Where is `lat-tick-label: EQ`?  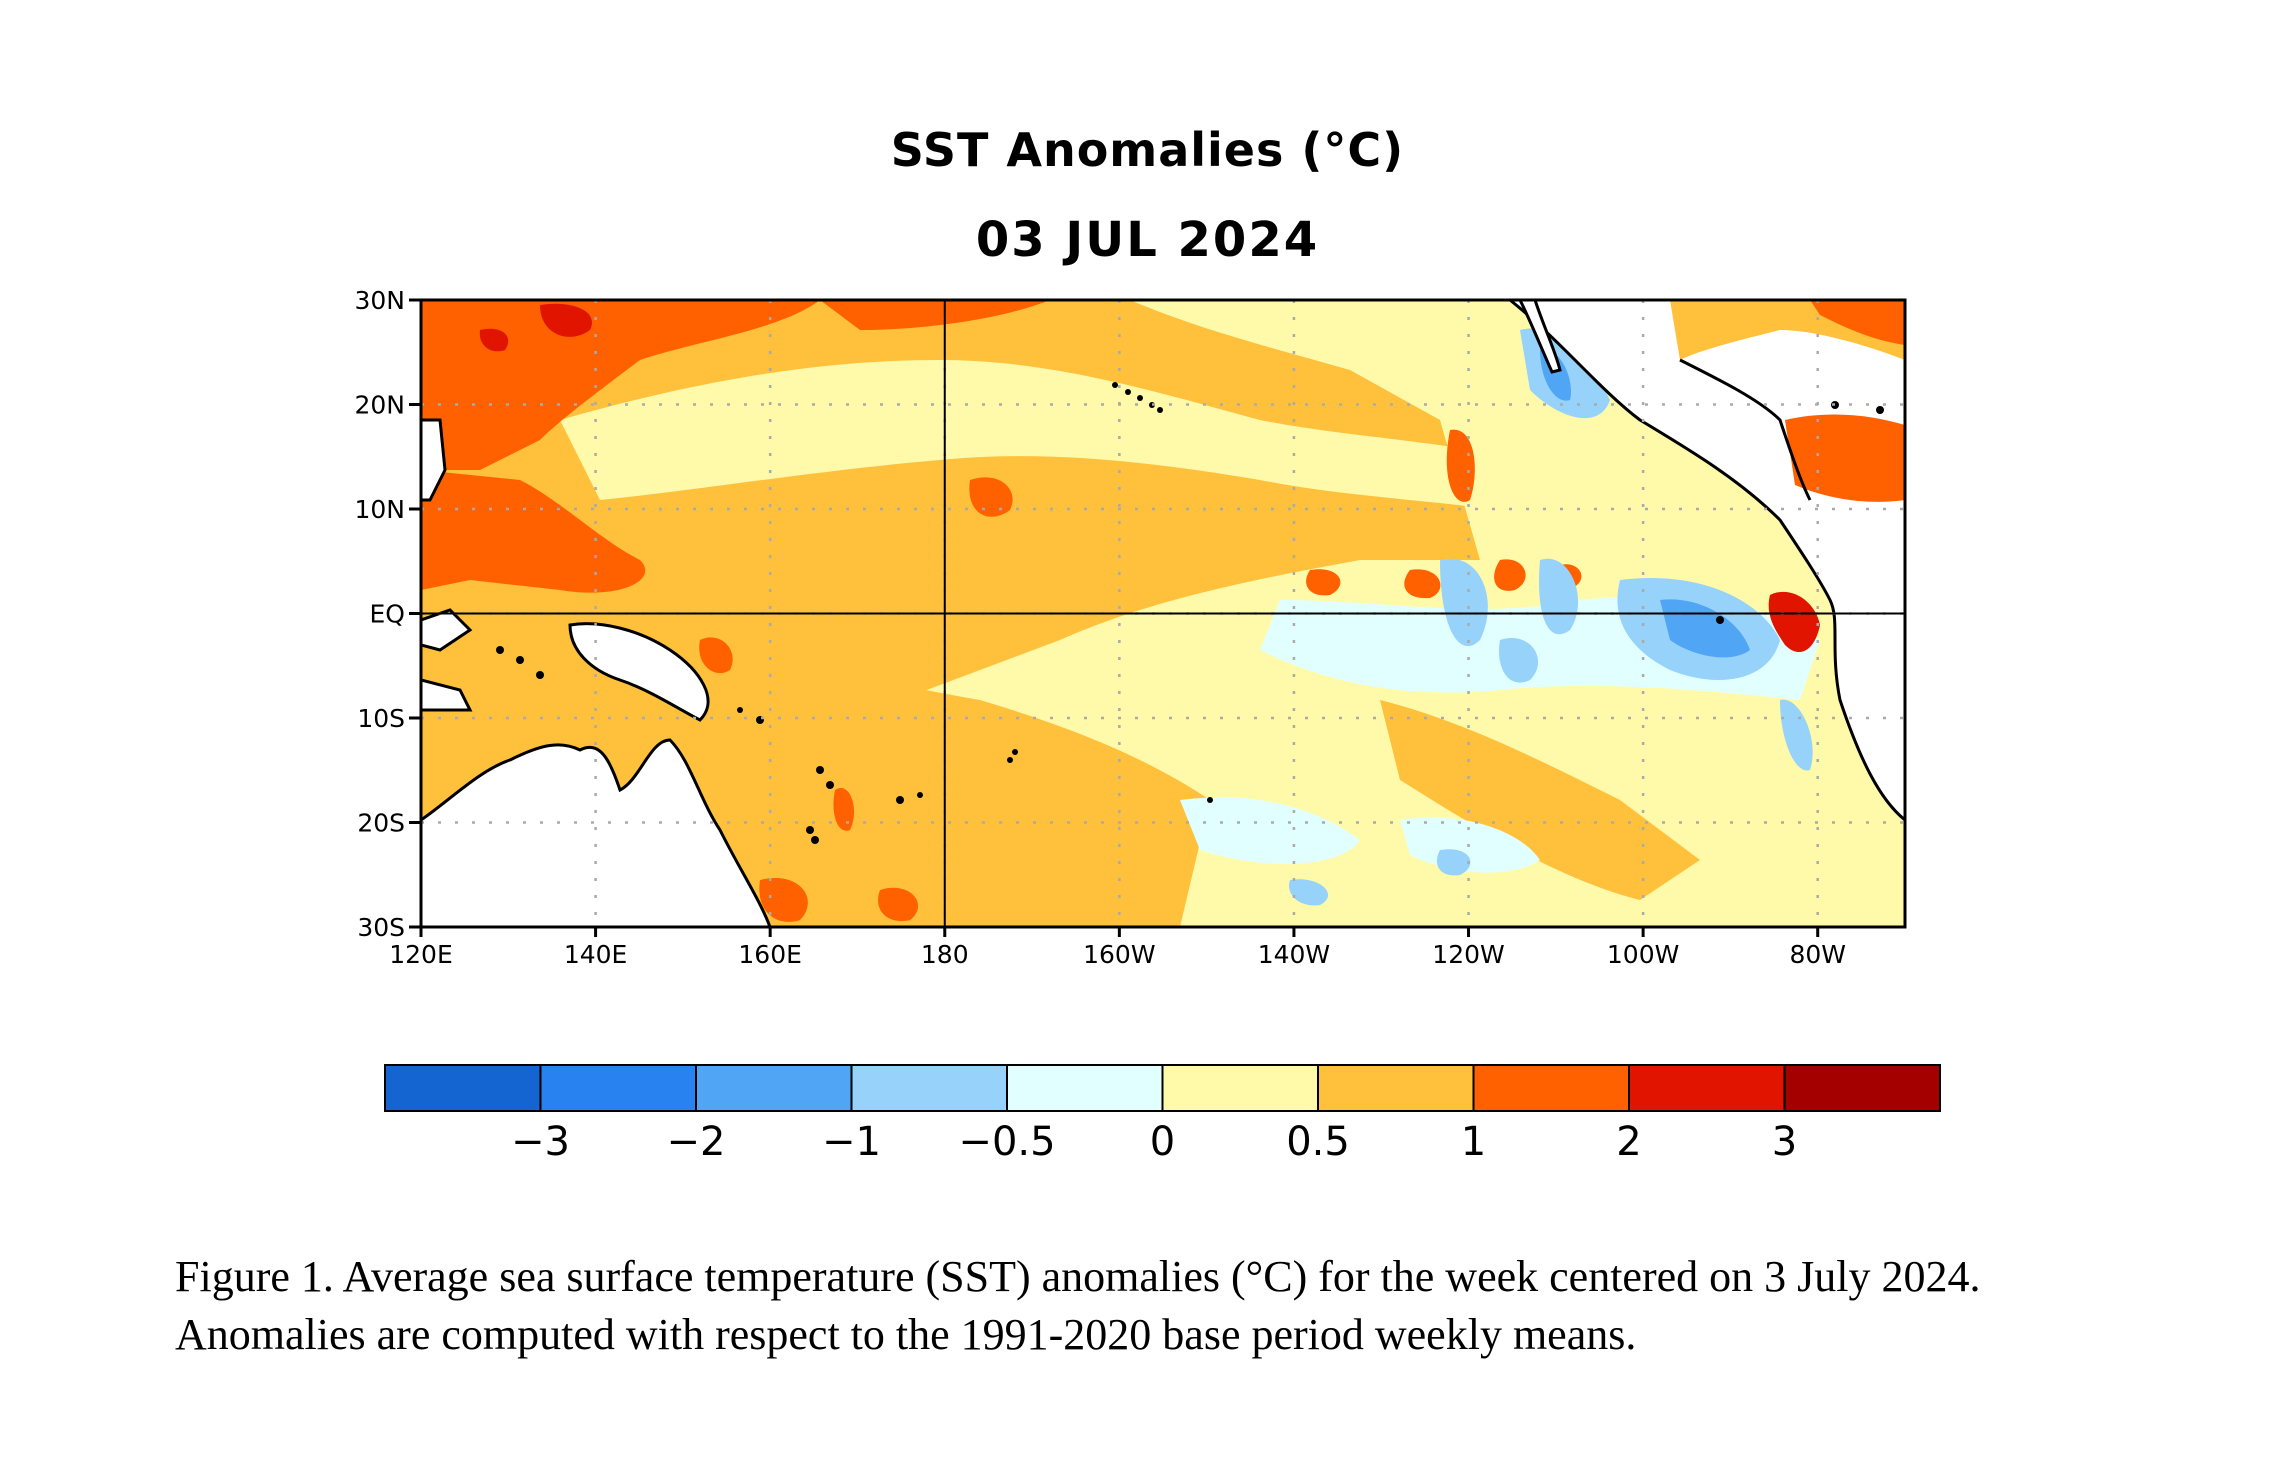
lat-tick-label: EQ is located at coordinates (387, 614).